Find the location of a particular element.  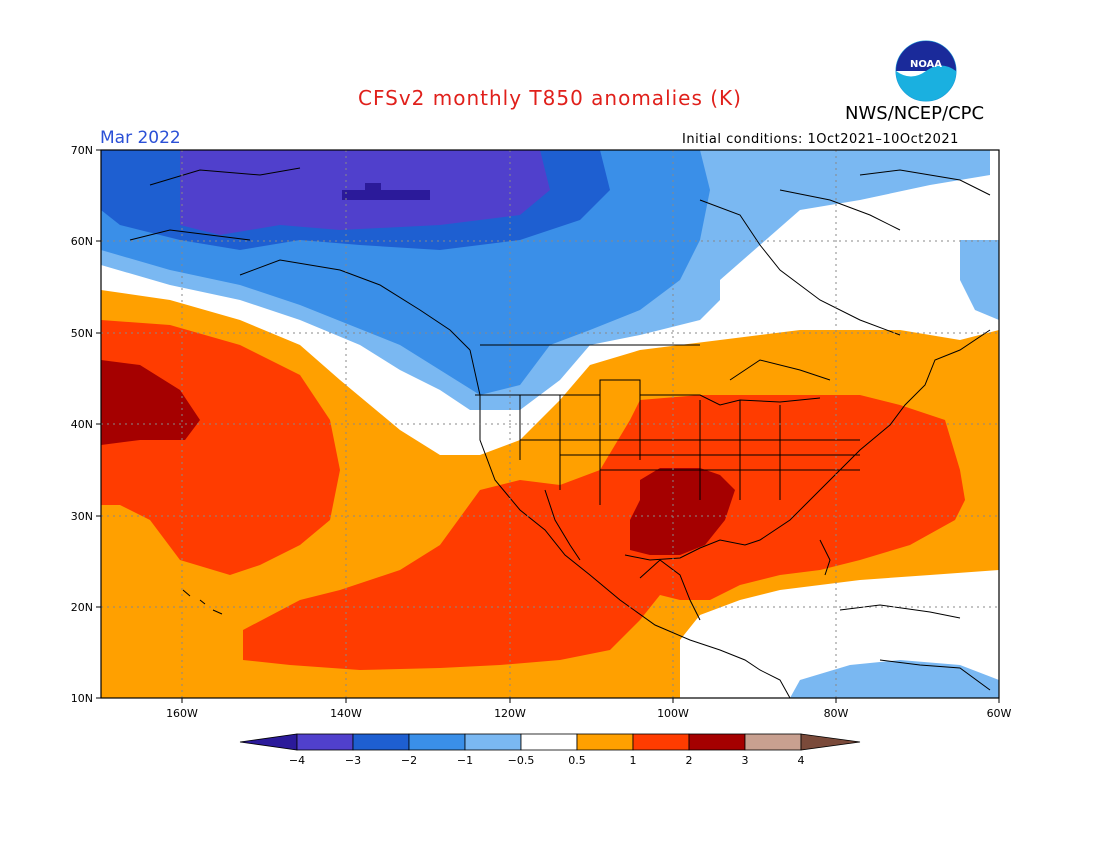

noaa-logo-icon: NOAA is located at coordinates (926, 71).